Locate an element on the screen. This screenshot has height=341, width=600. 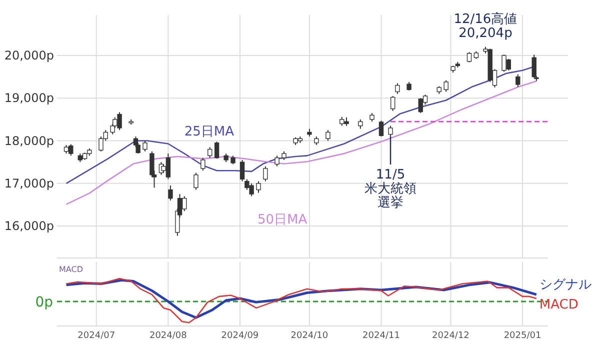
series-label: シグナル is located at coordinates (565, 285).